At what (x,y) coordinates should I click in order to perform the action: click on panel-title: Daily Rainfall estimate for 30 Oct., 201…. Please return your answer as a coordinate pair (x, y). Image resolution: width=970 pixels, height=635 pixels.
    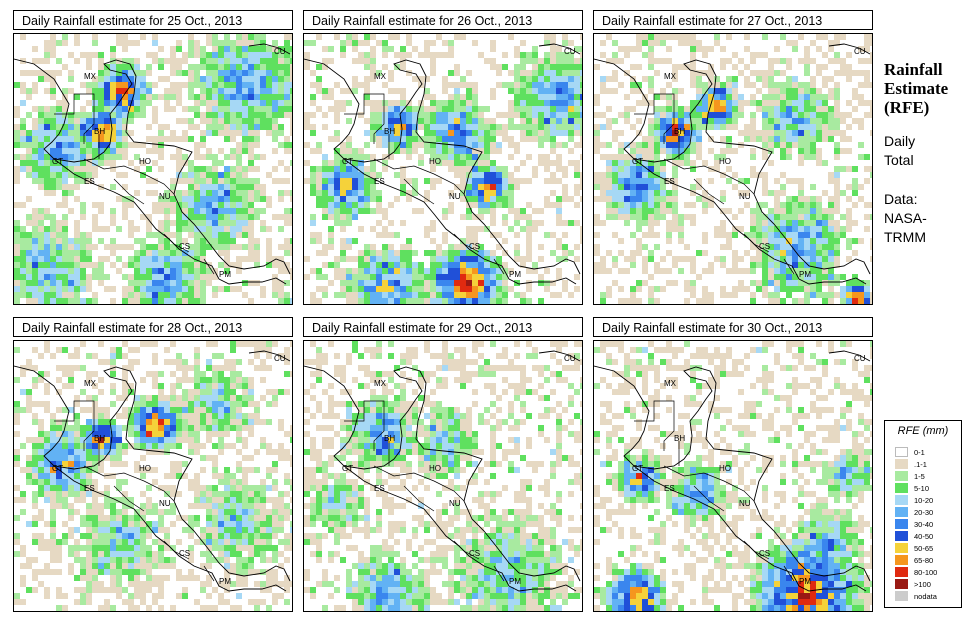
    Looking at the image, I should click on (733, 327).